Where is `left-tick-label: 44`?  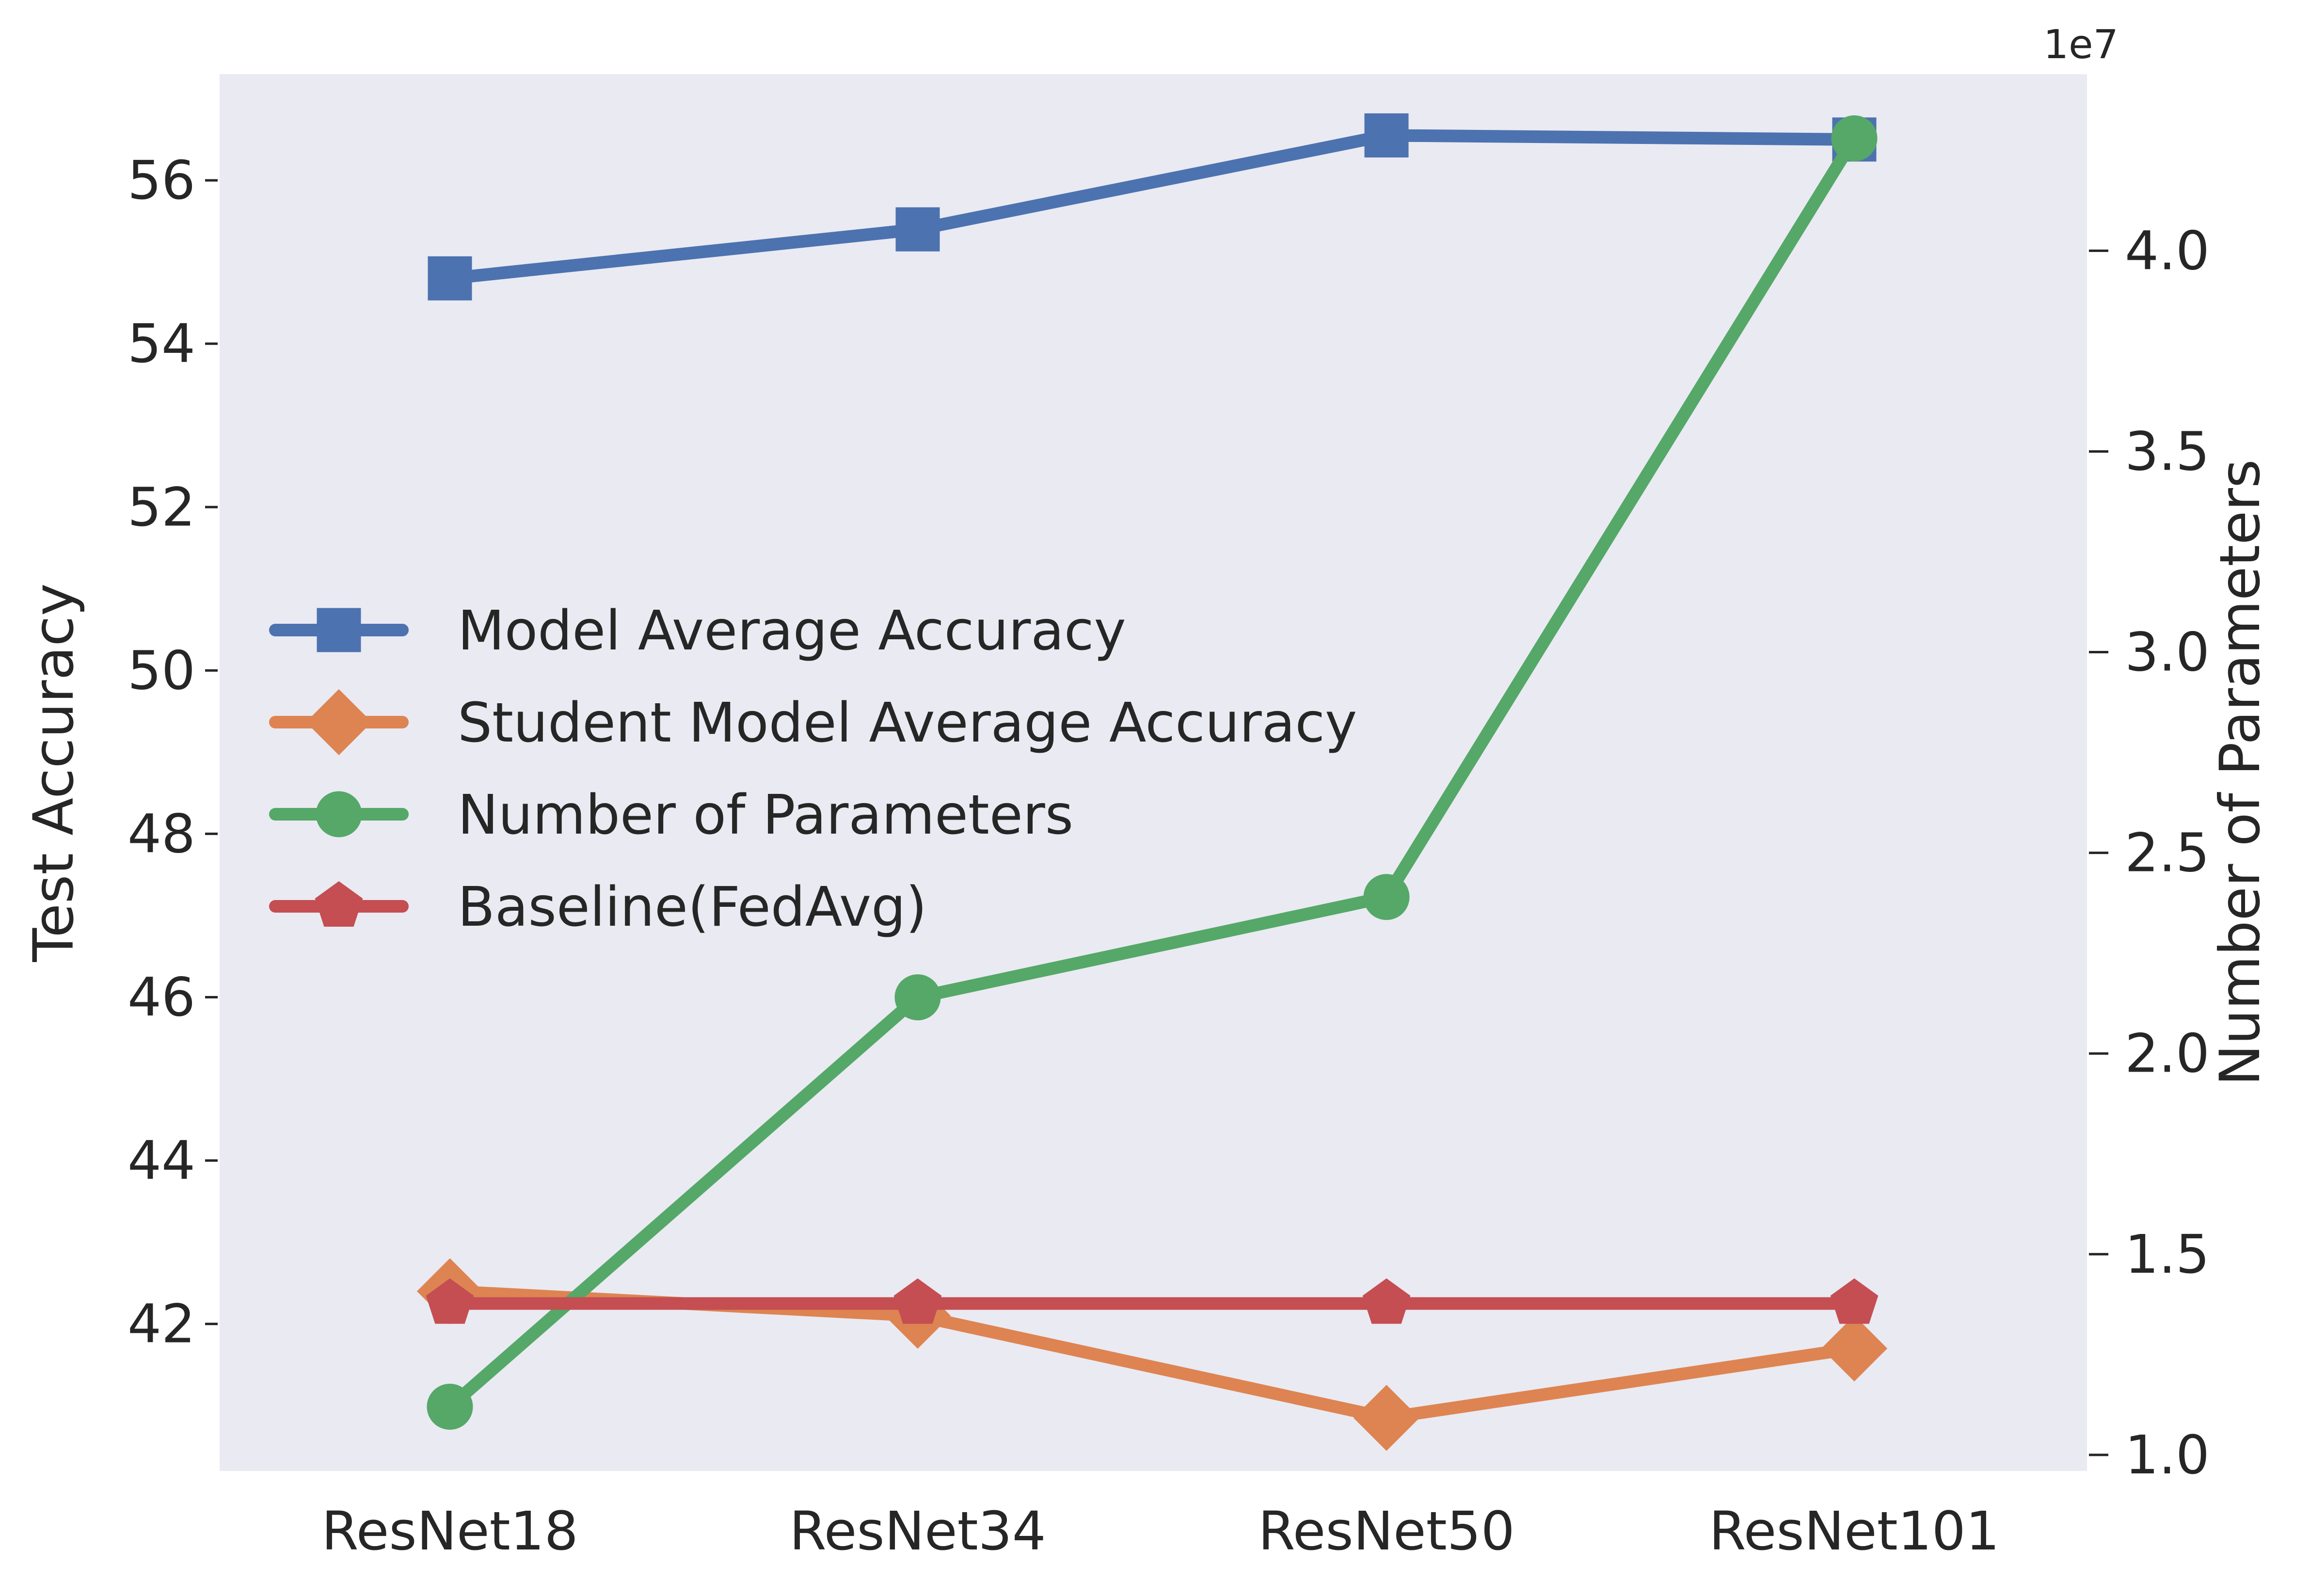 left-tick-label: 44 is located at coordinates (161, 1161).